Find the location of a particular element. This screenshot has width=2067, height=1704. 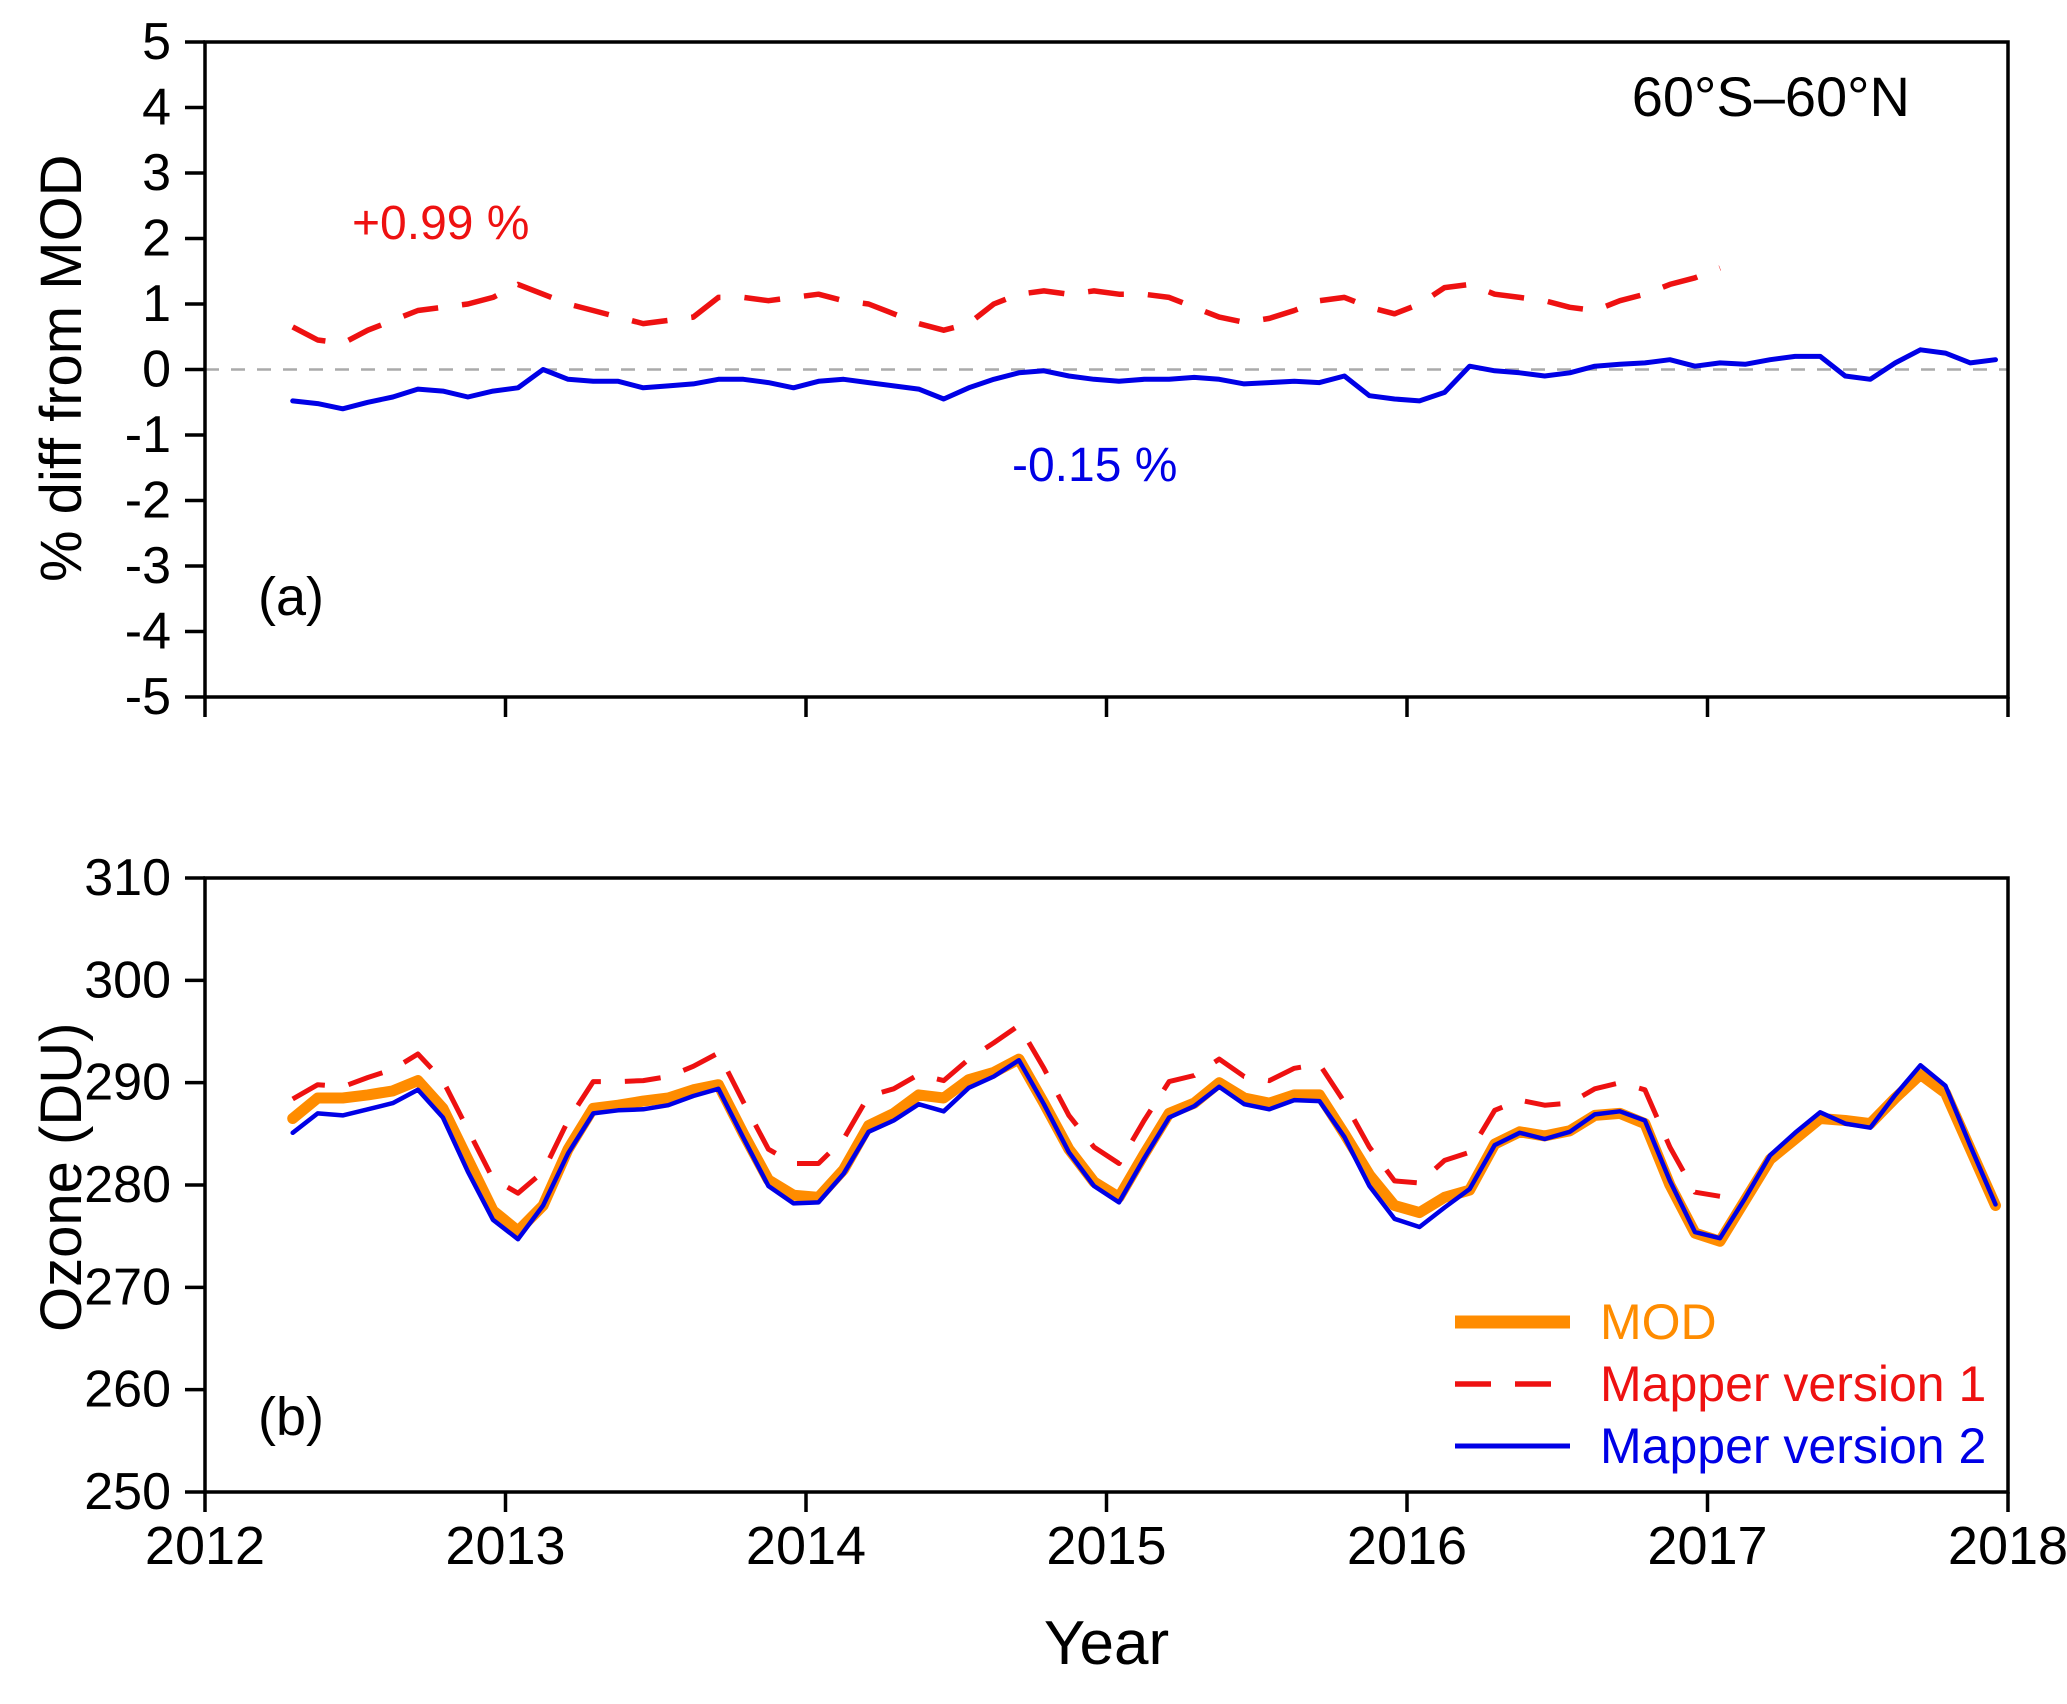

y-tick-label: 2 is located at coordinates (156, 239).